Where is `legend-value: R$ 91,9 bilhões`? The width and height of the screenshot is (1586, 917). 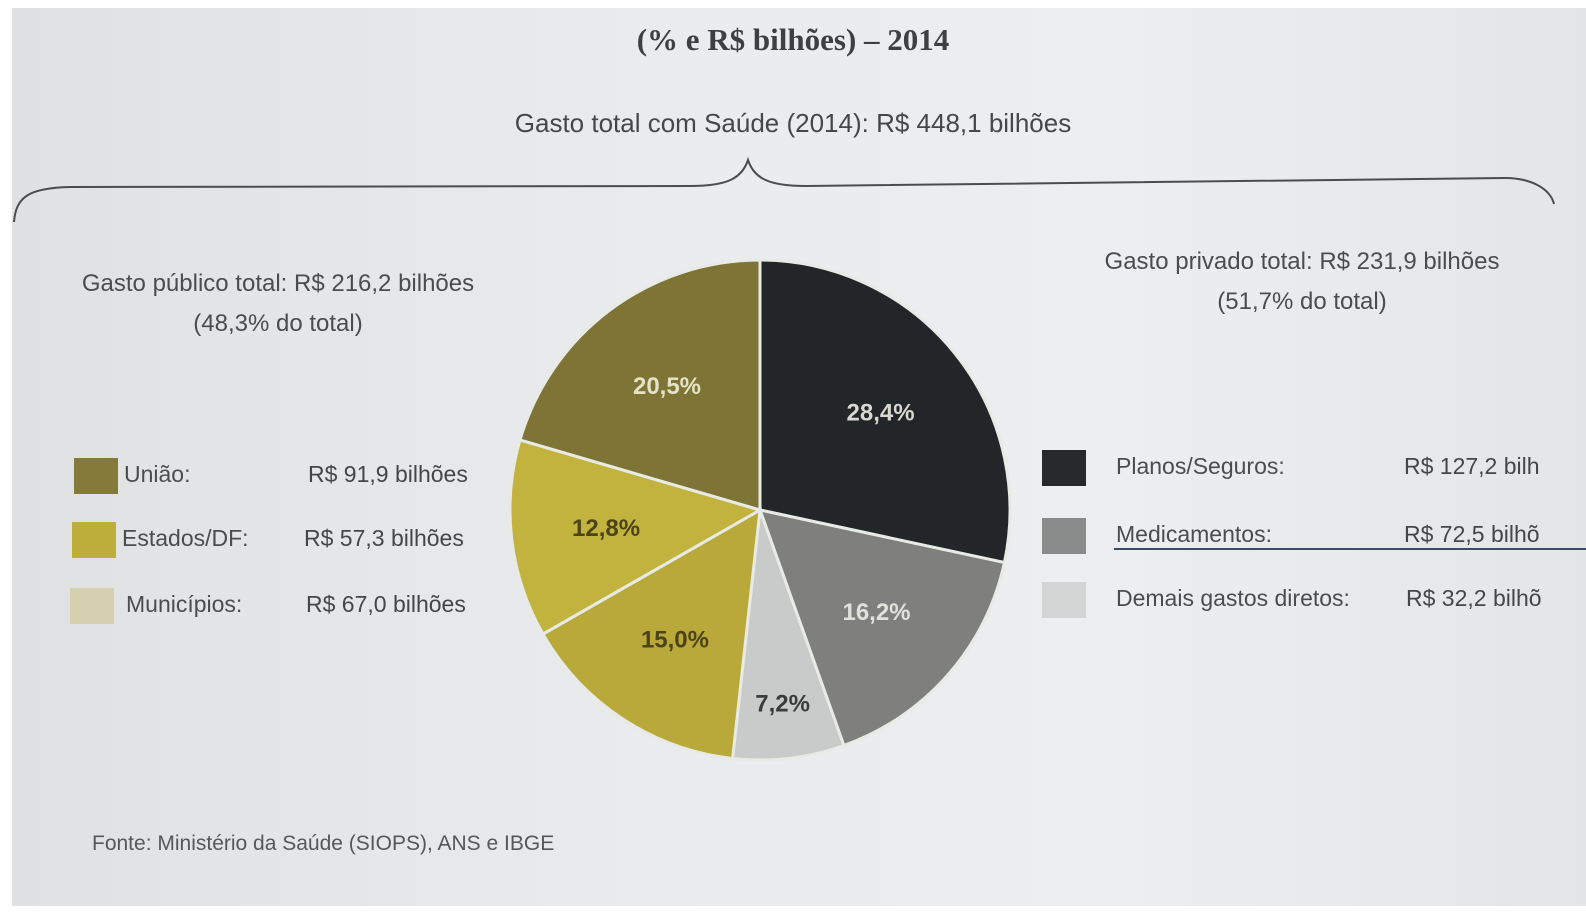 legend-value: R$ 91,9 bilhões is located at coordinates (388, 474).